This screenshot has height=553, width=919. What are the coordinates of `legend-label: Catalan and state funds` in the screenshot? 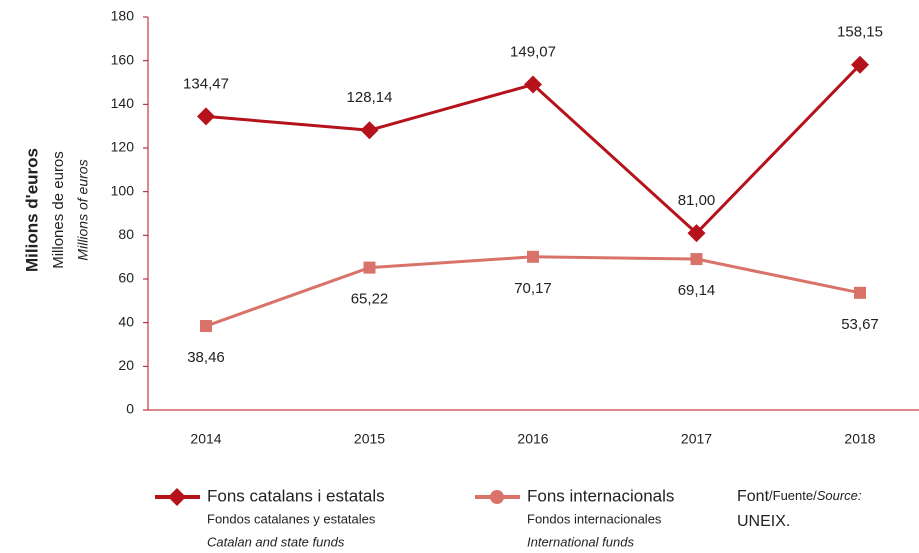 It's located at (276, 541).